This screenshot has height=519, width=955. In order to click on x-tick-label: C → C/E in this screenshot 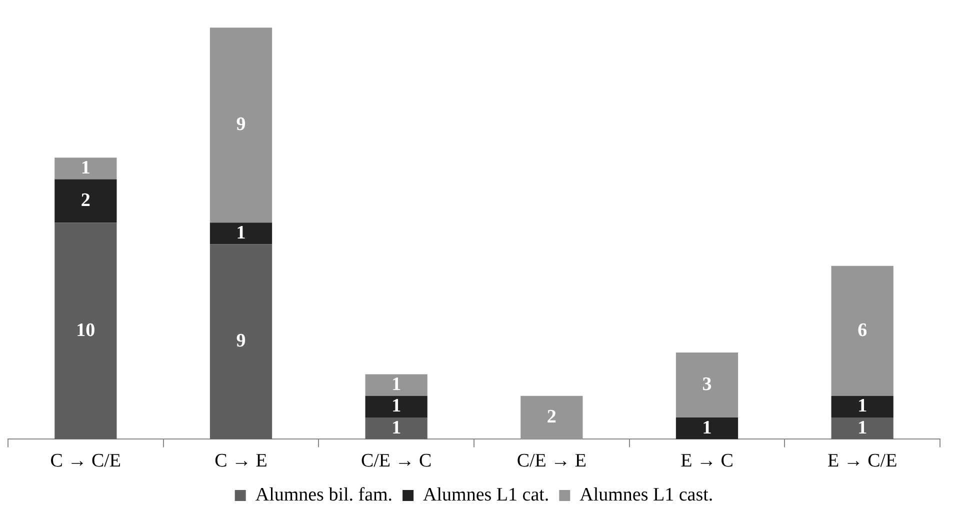, I will do `click(86, 461)`.